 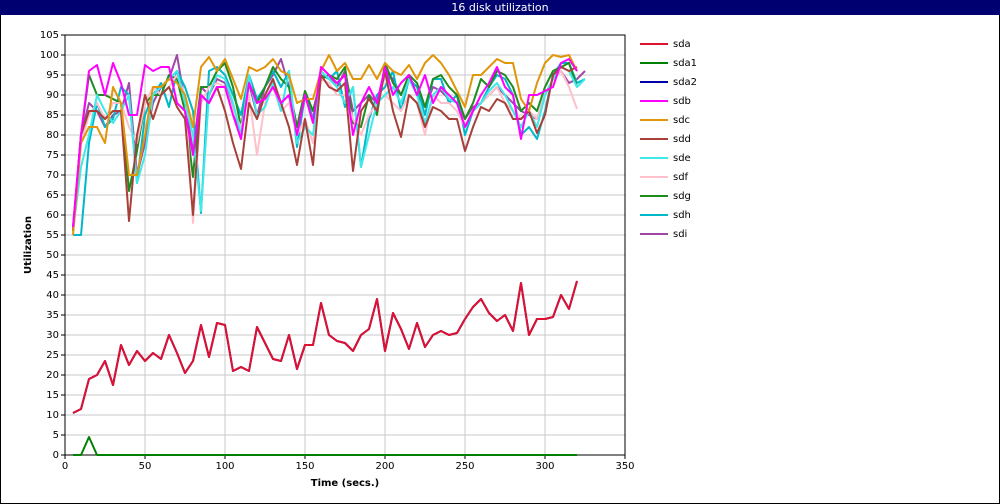 I want to click on y-tick-label: 100, so click(x=49, y=55).